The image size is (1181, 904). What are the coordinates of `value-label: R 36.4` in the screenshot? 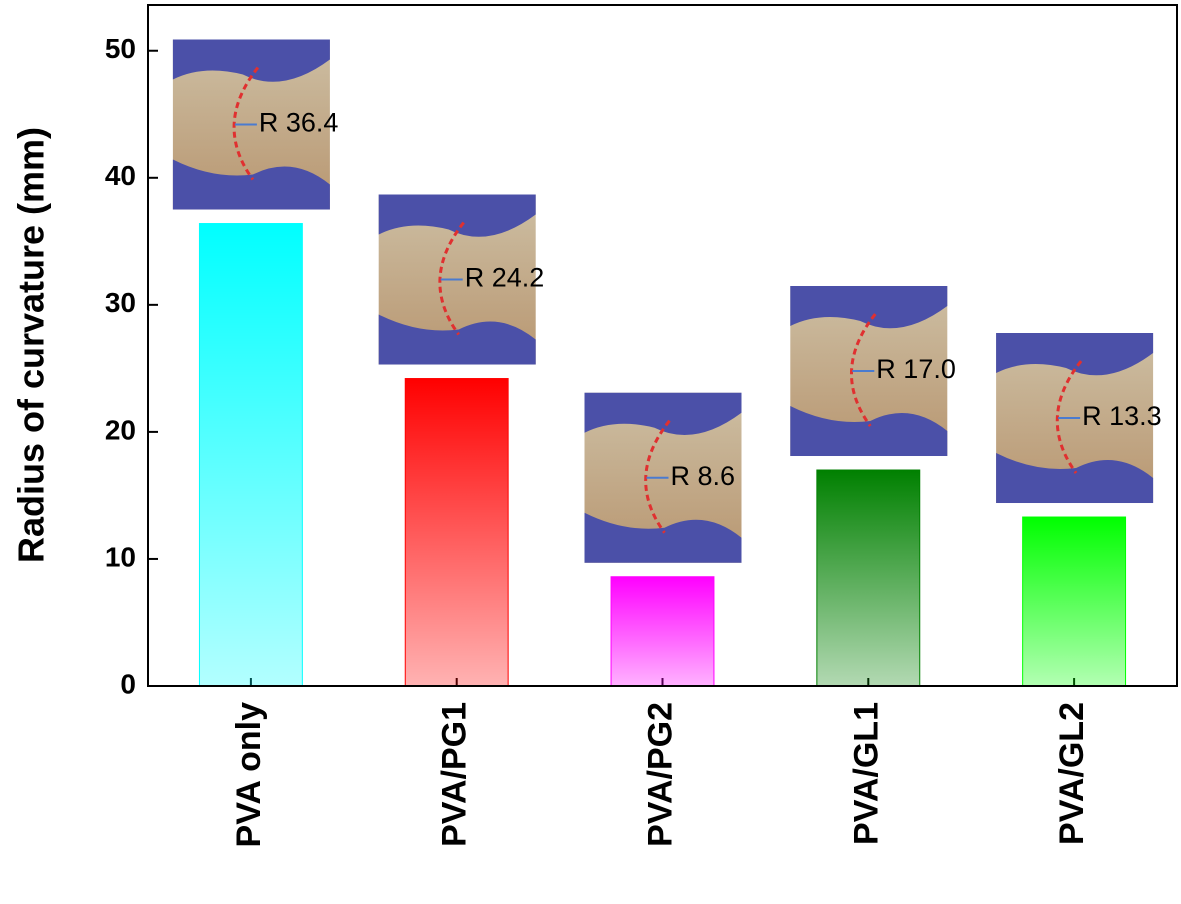 It's located at (299, 123).